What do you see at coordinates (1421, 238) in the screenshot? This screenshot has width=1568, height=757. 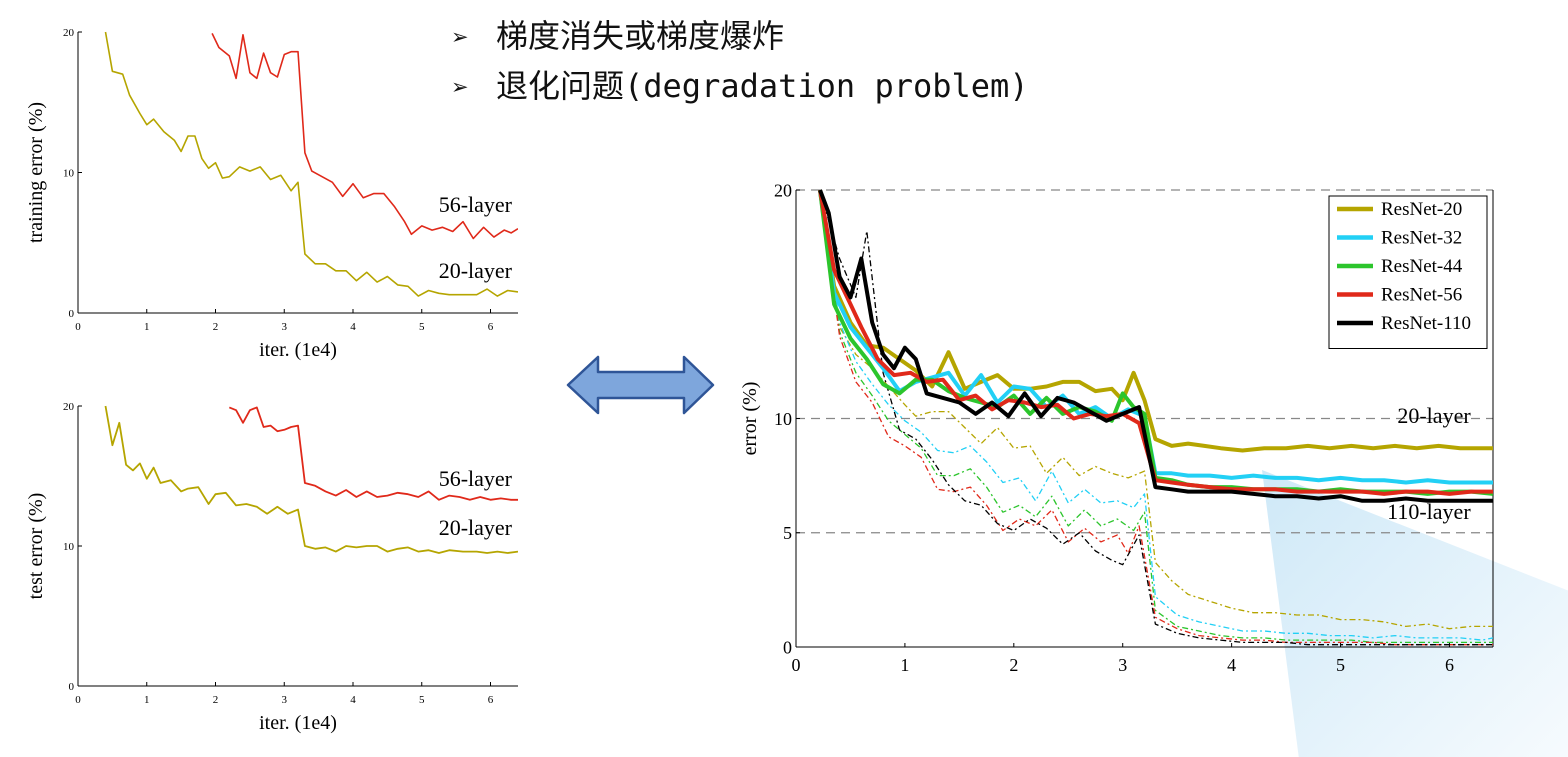 I see `legend-label-resnet-32: ResNet-32` at bounding box center [1421, 238].